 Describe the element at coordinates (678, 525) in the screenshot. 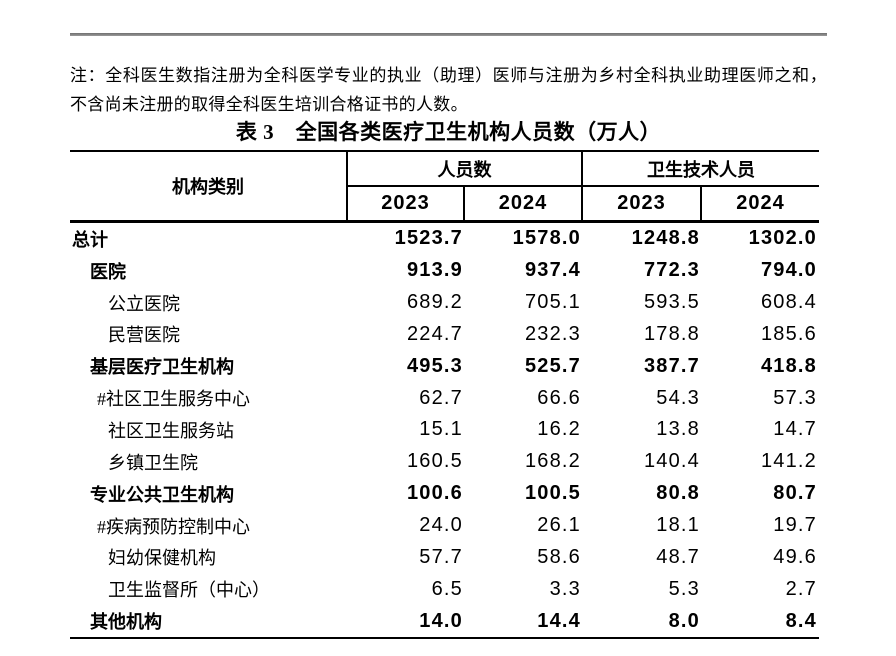

I see `value-cell: 18.1` at that location.